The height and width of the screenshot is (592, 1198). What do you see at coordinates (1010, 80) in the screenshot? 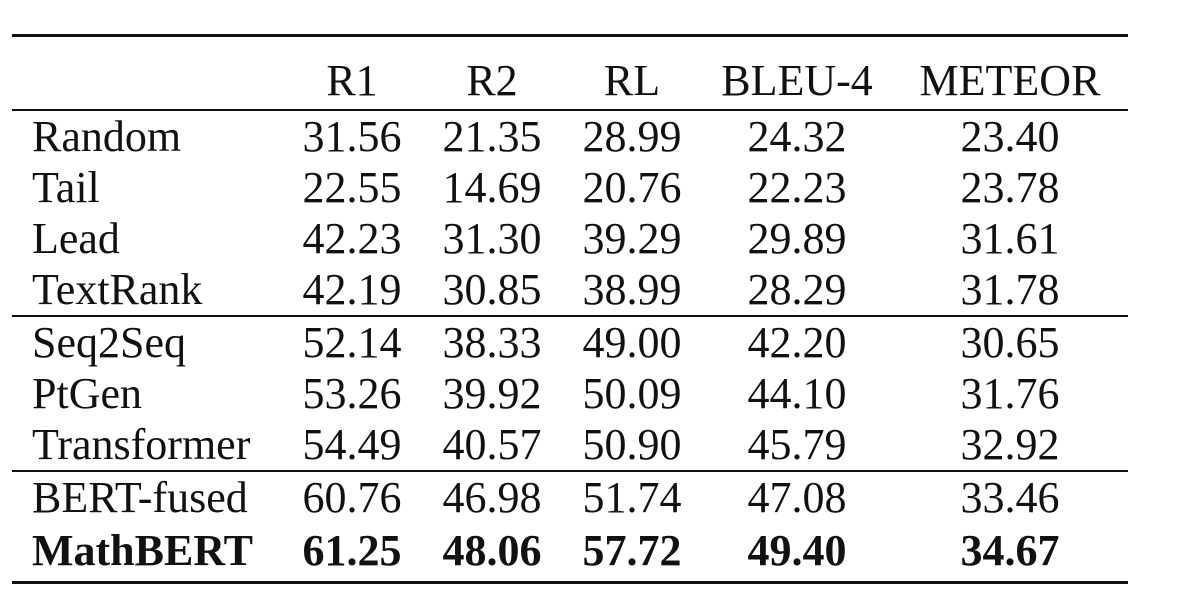
I see `header-meteor: METEOR` at bounding box center [1010, 80].